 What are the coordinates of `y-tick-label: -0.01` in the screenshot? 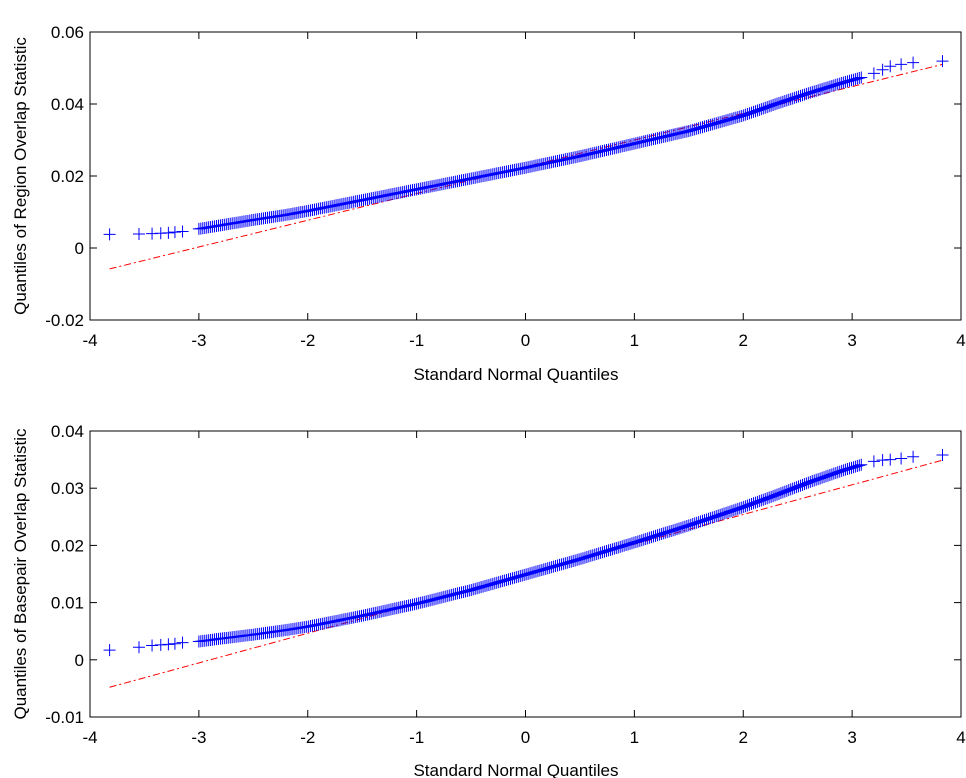 It's located at (64, 717).